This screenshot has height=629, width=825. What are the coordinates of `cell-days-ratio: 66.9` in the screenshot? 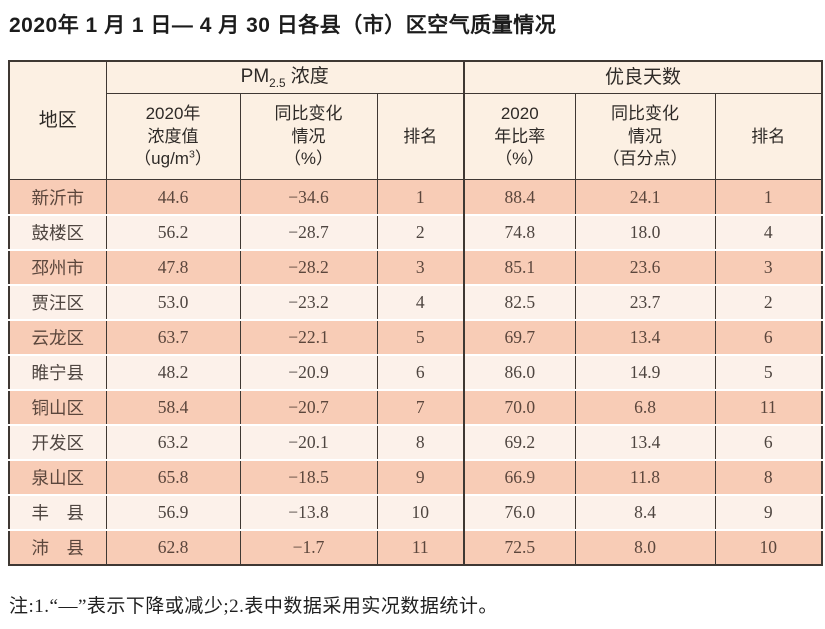 It's located at (519, 476).